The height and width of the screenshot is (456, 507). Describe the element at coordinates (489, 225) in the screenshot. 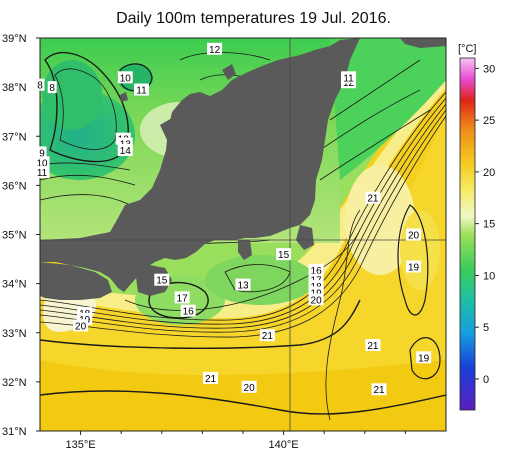

I see `colorbar-tick-label: 15` at that location.